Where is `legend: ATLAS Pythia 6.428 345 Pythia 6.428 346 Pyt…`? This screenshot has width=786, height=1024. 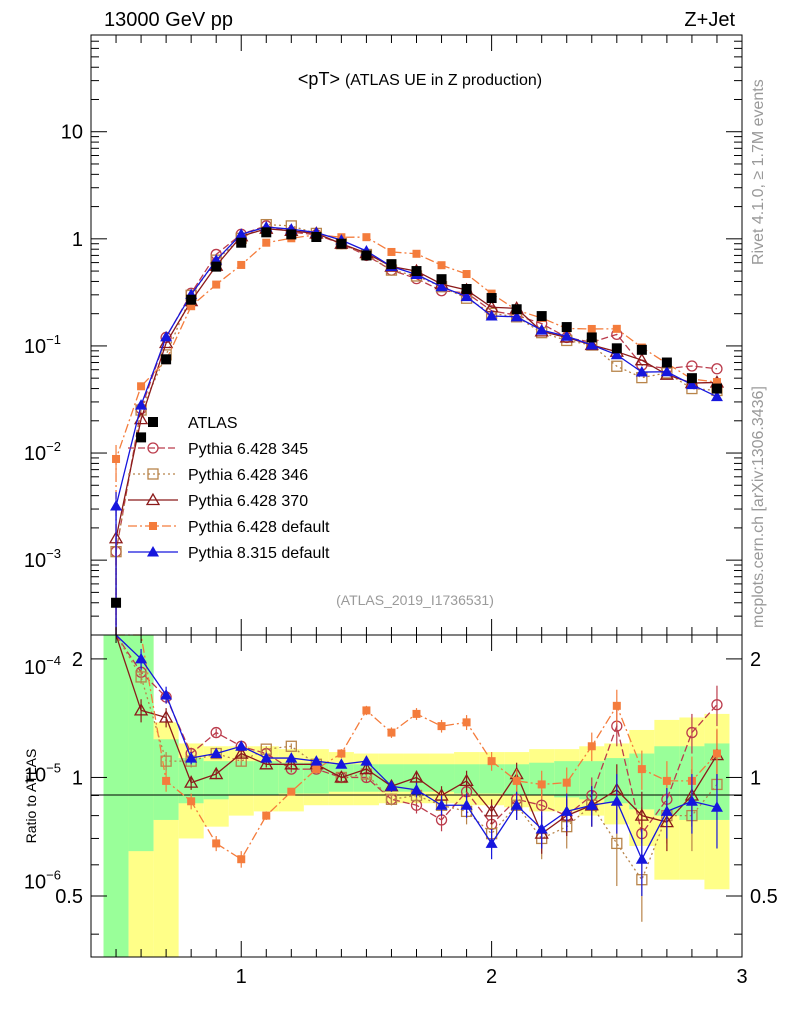 legend: ATLAS Pythia 6.428 345 Pythia 6.428 346 Pyt… is located at coordinates (229, 488).